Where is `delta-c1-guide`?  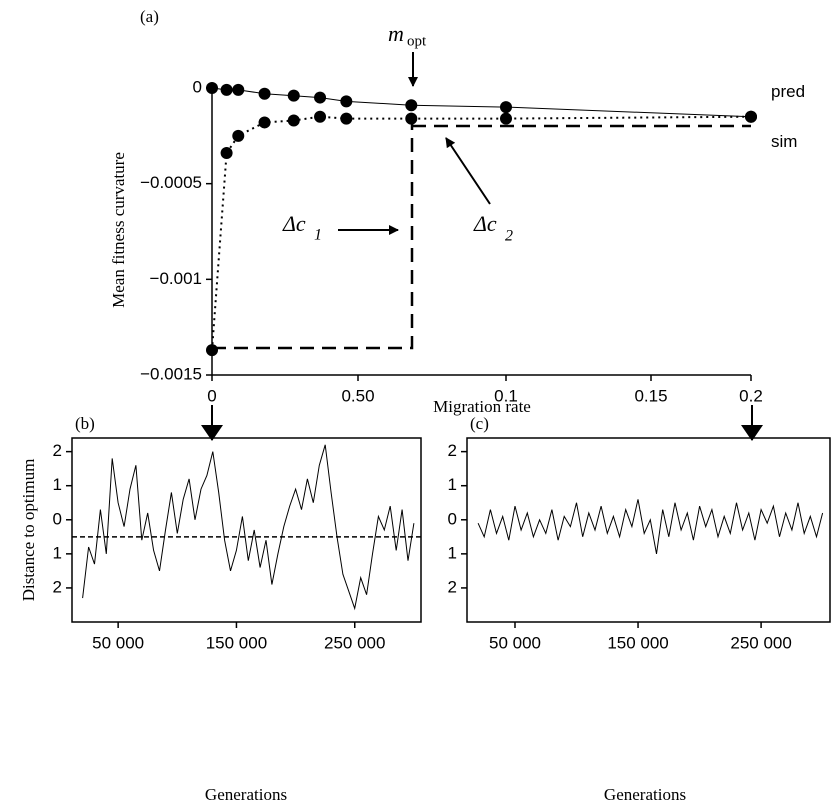
delta-c1-guide is located at coordinates (313, 235).